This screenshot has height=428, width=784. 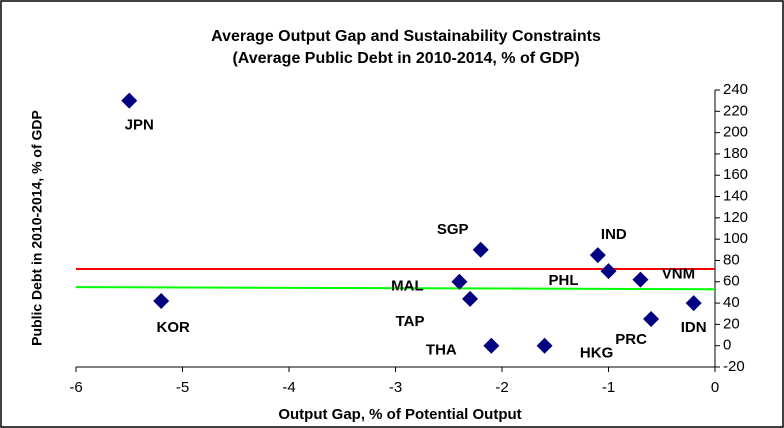 I want to click on y-tick-label: 220, so click(x=735, y=110).